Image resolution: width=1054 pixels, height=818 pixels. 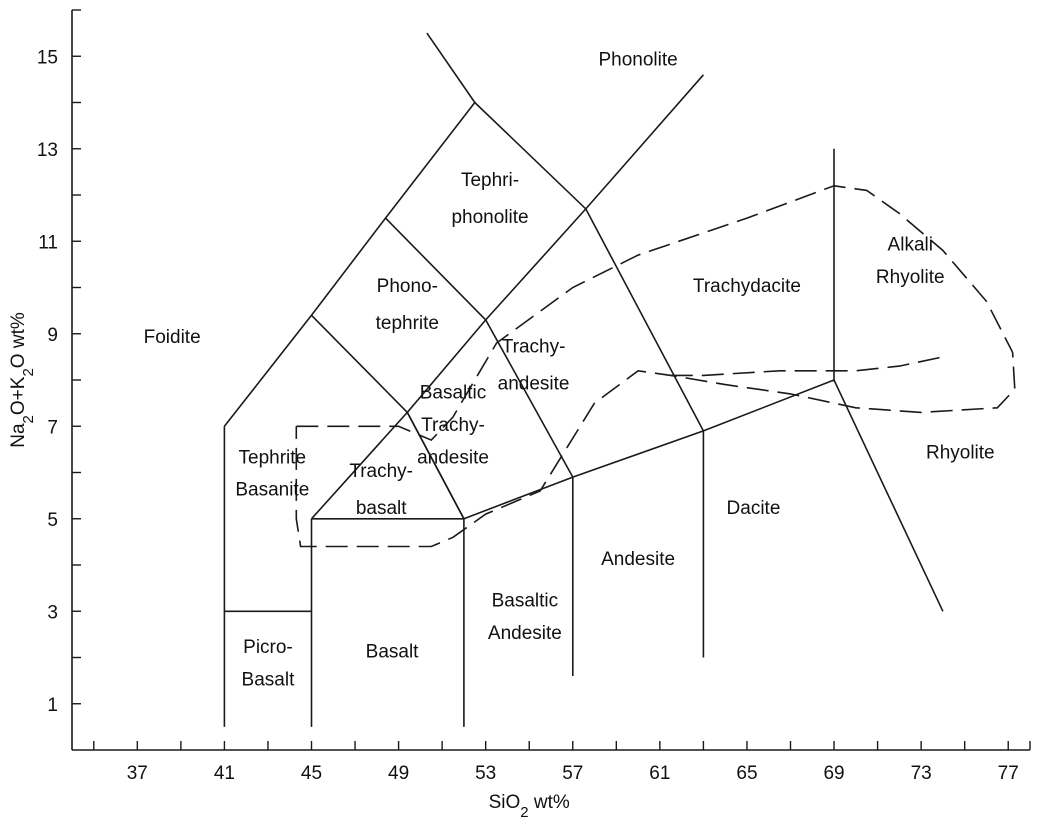 What do you see at coordinates (22, 380) in the screenshot?
I see `y-axis-title: Na2O+K2O wt%` at bounding box center [22, 380].